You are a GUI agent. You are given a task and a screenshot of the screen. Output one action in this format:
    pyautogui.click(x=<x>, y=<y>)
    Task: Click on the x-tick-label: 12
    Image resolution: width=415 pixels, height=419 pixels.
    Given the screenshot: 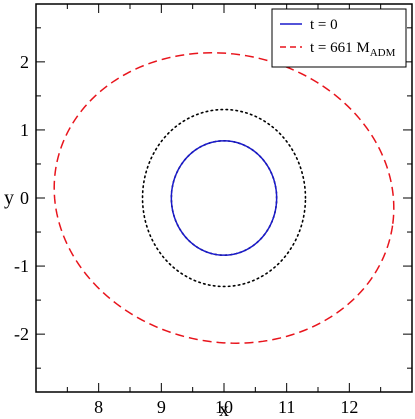 What is the action you would take?
    pyautogui.click(x=349, y=407)
    